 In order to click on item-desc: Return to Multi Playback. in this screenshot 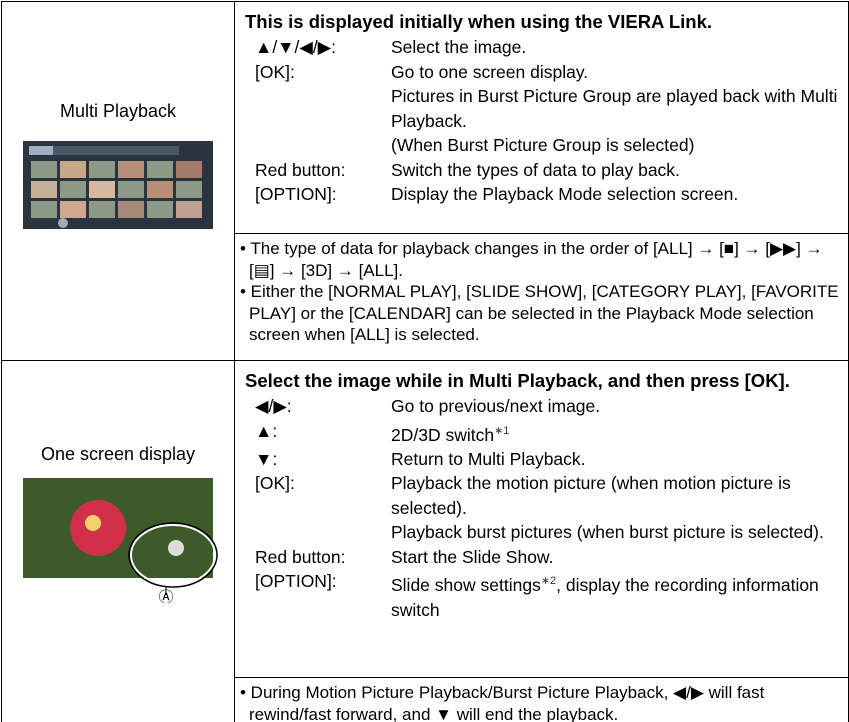, I will do `click(615, 459)`.